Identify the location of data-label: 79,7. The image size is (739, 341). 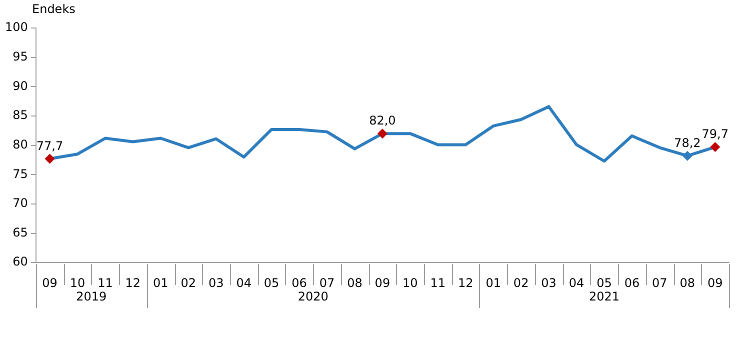
(715, 134).